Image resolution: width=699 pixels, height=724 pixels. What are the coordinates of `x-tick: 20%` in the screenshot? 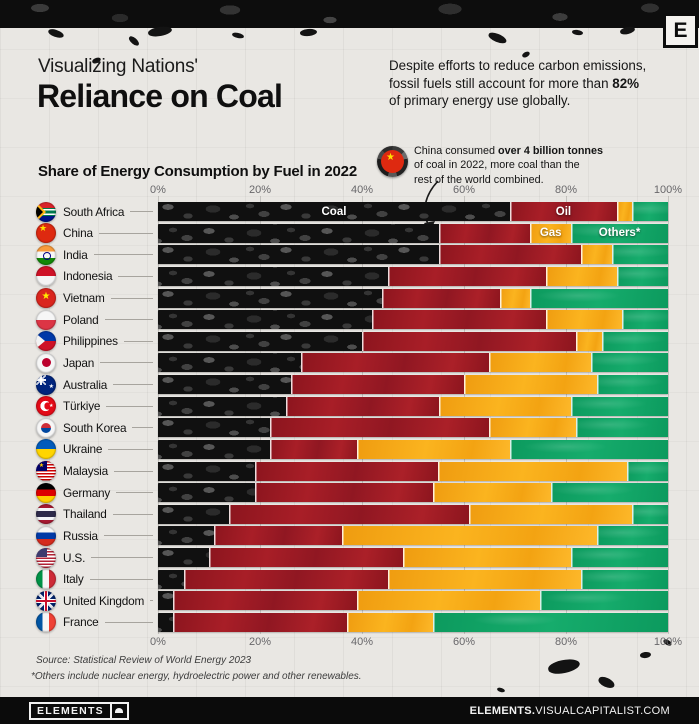 It's located at (260, 190).